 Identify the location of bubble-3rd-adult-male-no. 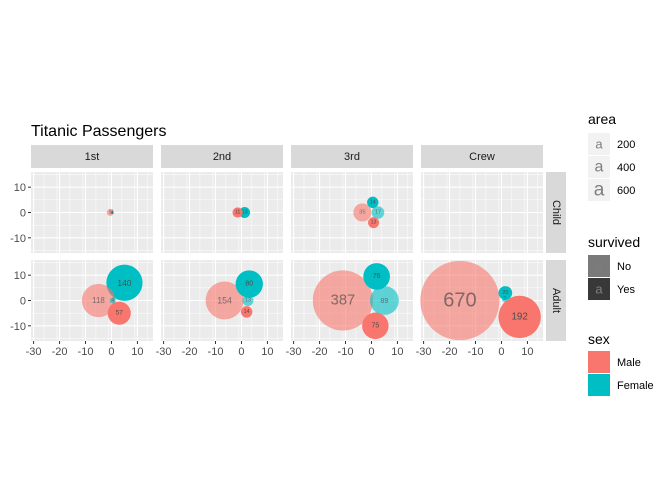
(343, 300).